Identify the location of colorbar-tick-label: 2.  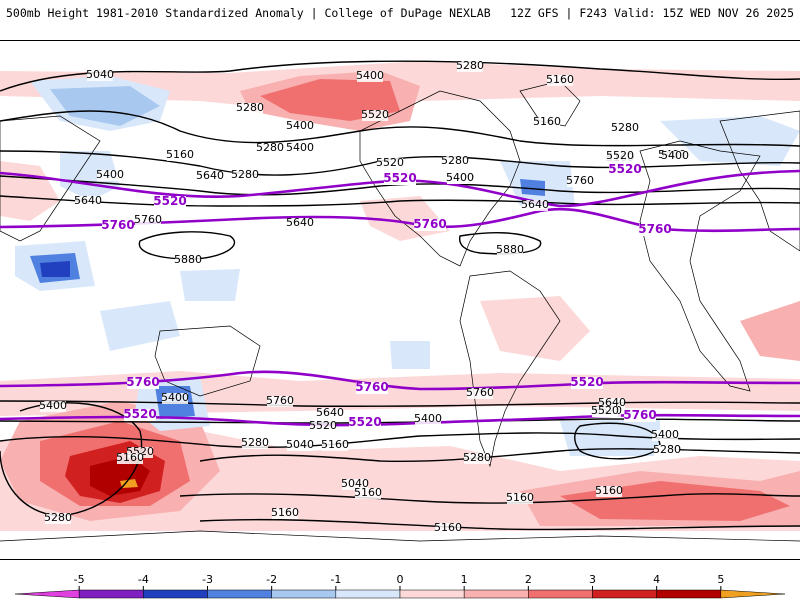
(528, 579).